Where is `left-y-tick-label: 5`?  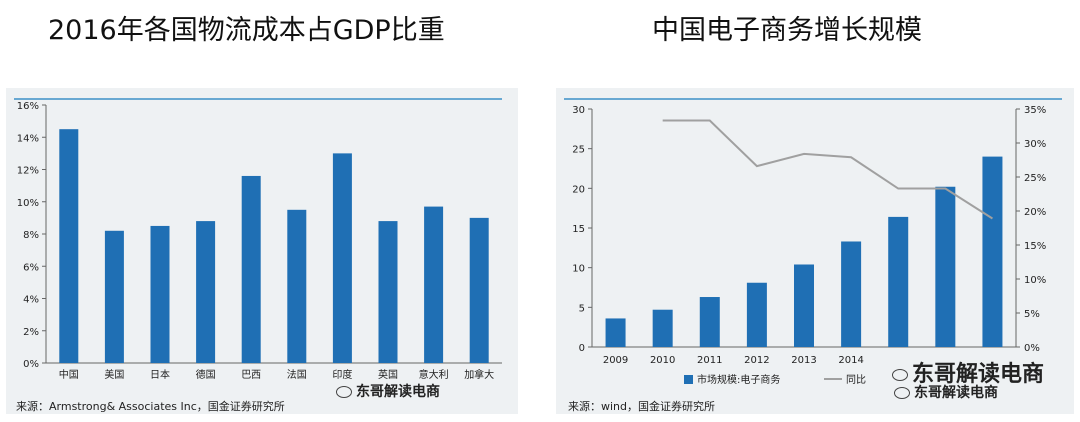
left-y-tick-label: 5 is located at coordinates (582, 308).